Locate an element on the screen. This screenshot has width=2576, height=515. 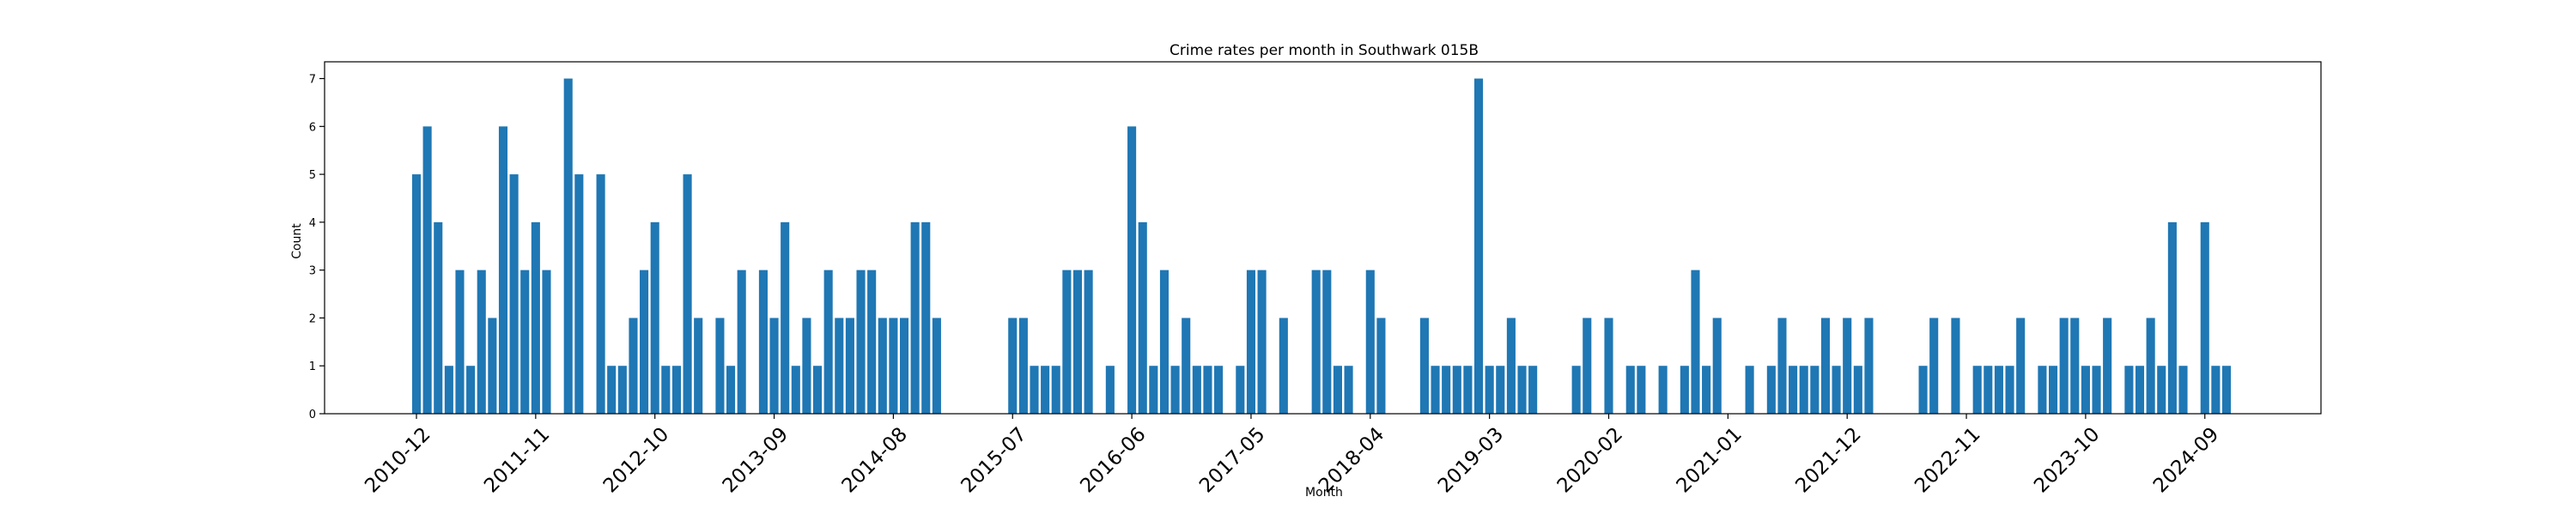
y-tick-label-1: 1 is located at coordinates (312, 366).